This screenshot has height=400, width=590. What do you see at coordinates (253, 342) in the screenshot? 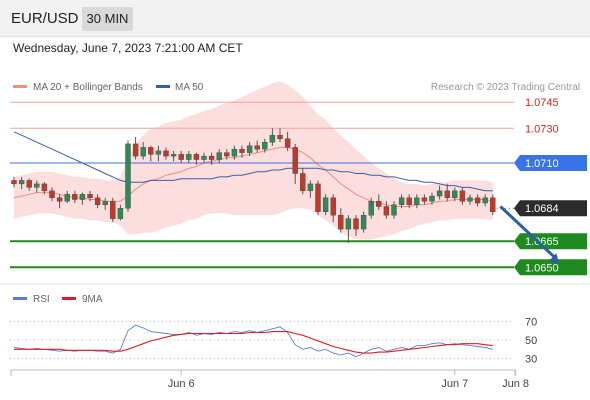
I see `rsi-series-9ma` at bounding box center [253, 342].